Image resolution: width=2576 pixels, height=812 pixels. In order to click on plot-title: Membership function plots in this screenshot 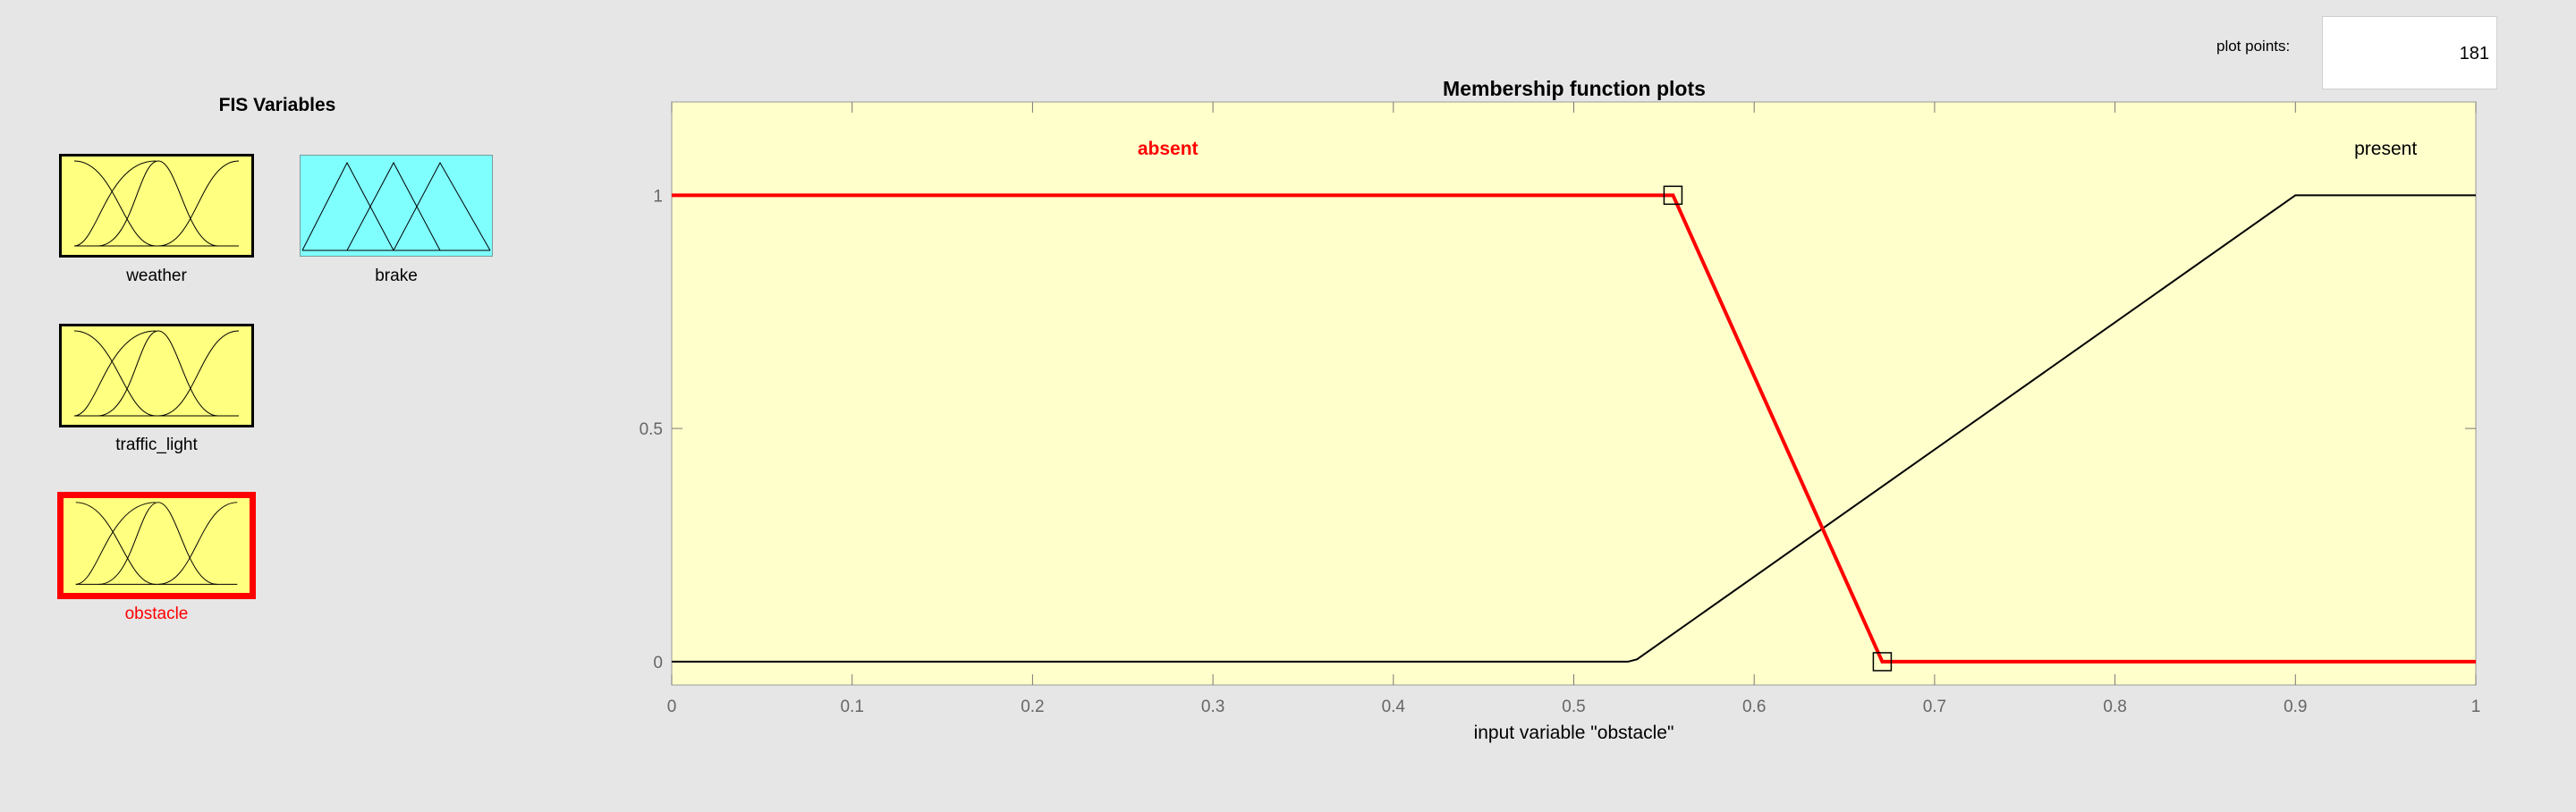, I will do `click(1574, 88)`.